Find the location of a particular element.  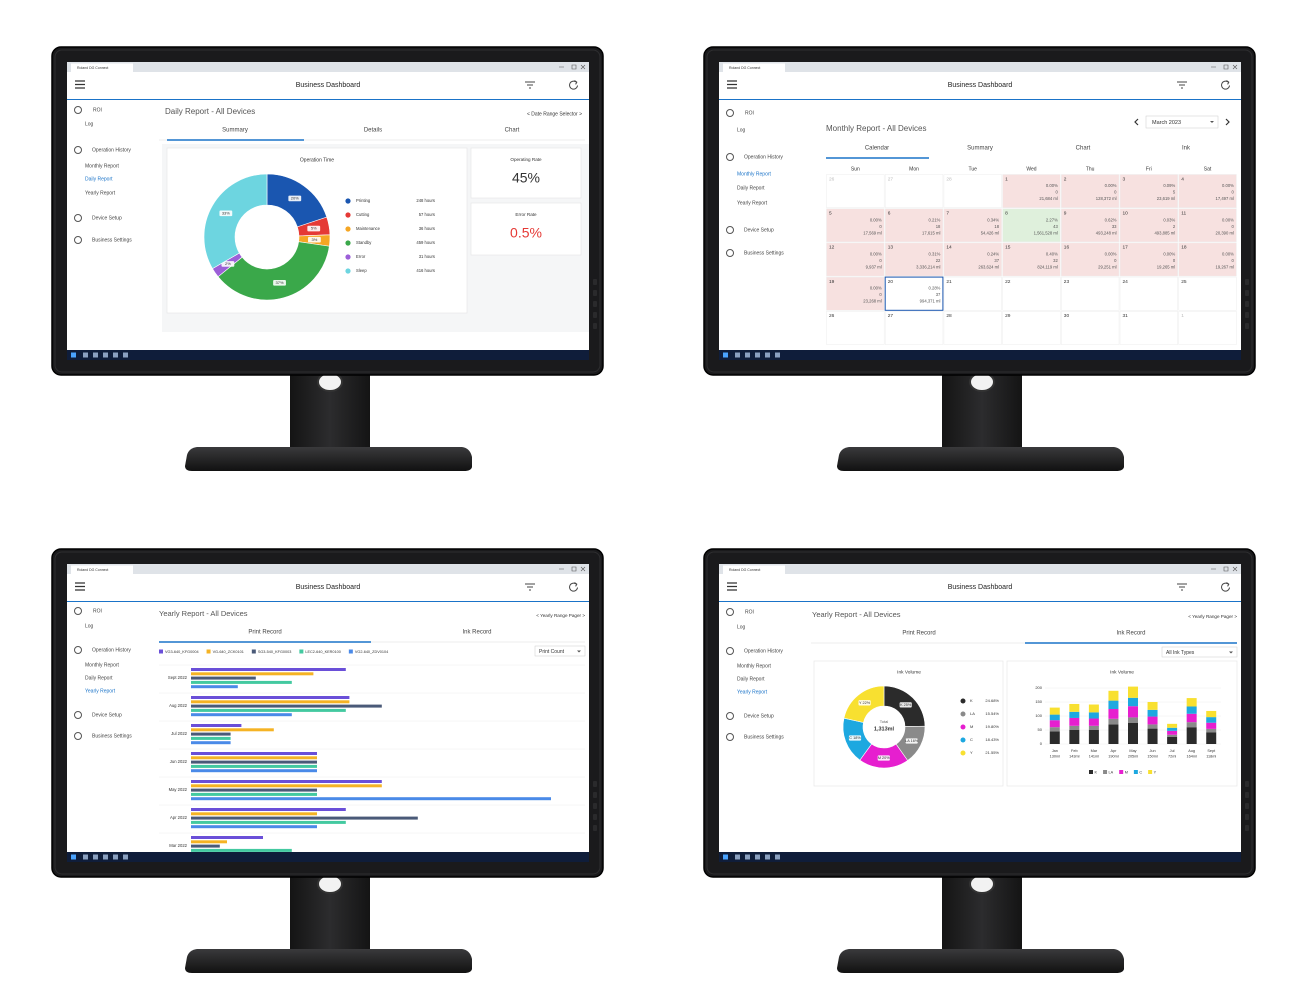

next-arrow is located at coordinates (1227, 122).